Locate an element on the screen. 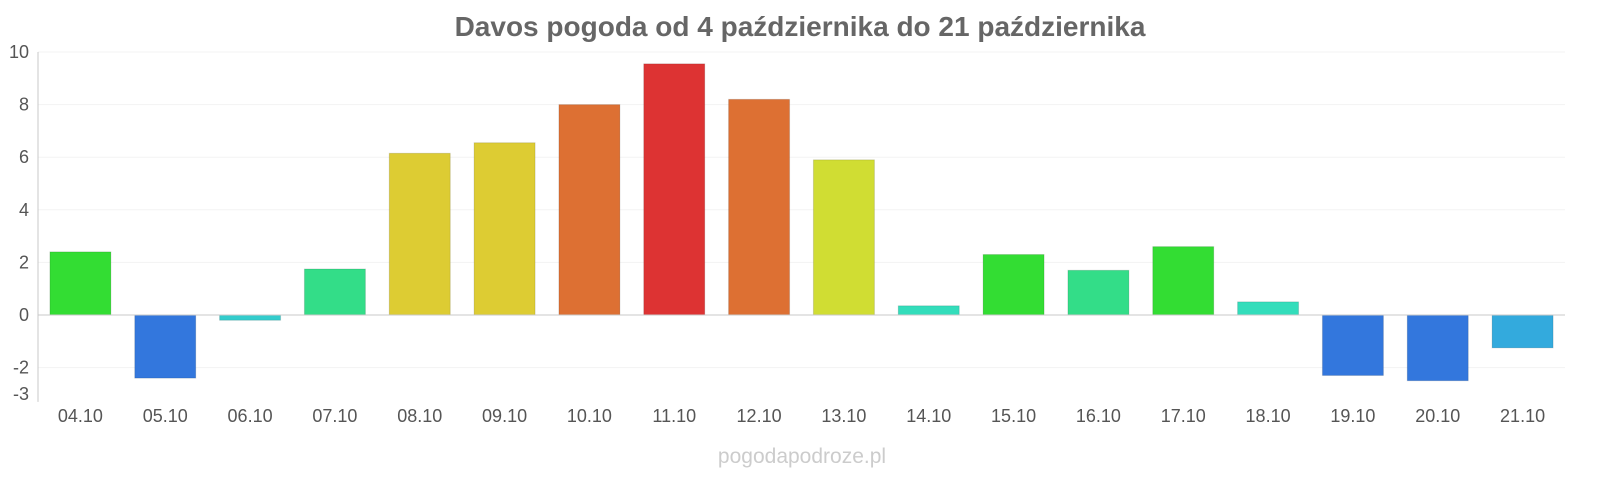  x-tick-label: 13.10 is located at coordinates (843, 416).